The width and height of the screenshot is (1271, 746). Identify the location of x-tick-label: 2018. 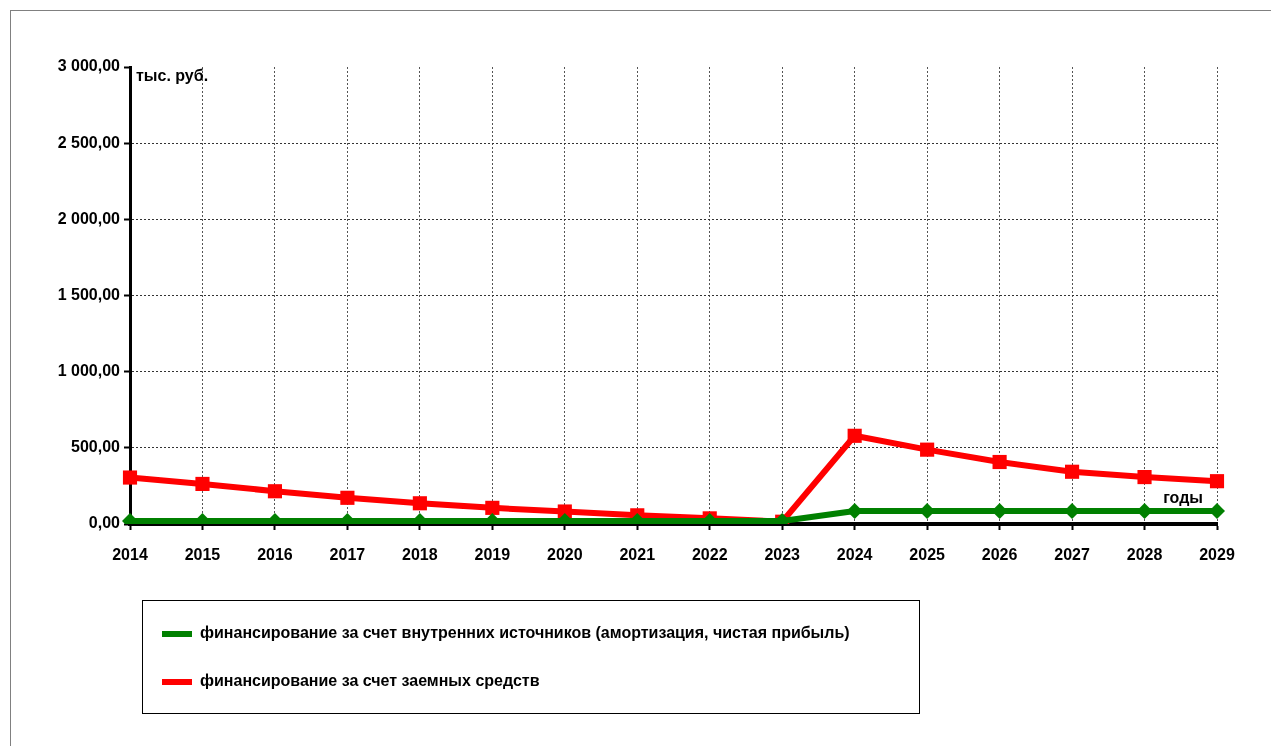
(420, 555).